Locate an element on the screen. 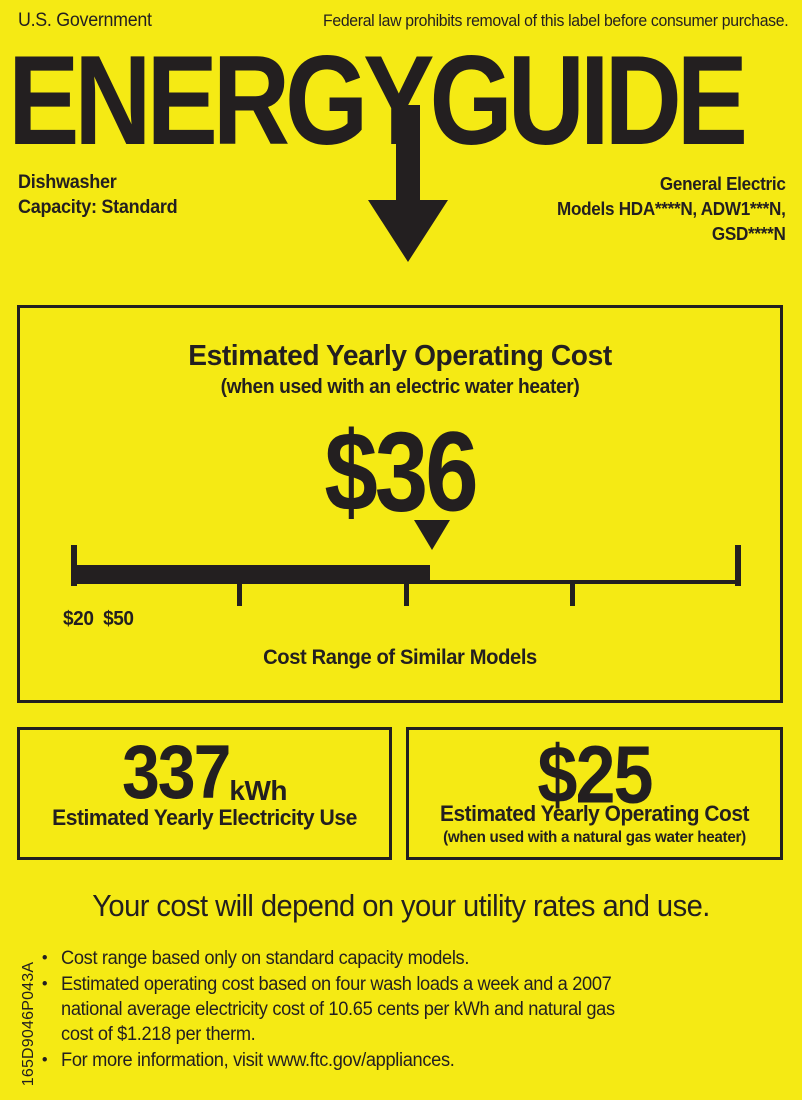 This screenshot has height=1100, width=802. energyguide-wordmark: ENERGYGUIDE is located at coordinates (378, 101).